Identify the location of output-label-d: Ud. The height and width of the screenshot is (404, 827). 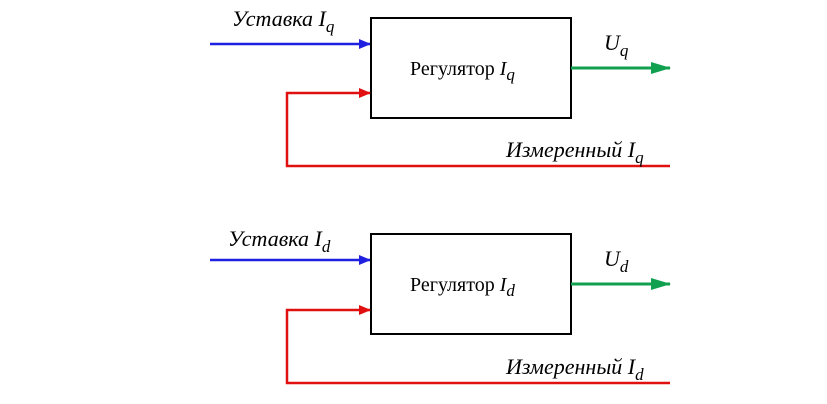
(616, 261).